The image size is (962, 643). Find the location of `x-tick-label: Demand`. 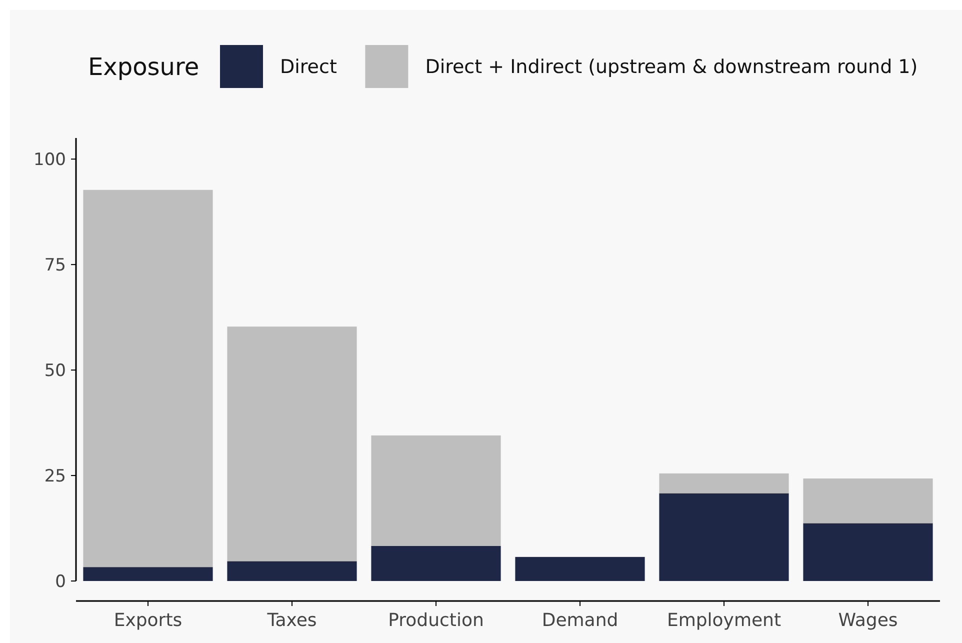

x-tick-label: Demand is located at coordinates (580, 620).